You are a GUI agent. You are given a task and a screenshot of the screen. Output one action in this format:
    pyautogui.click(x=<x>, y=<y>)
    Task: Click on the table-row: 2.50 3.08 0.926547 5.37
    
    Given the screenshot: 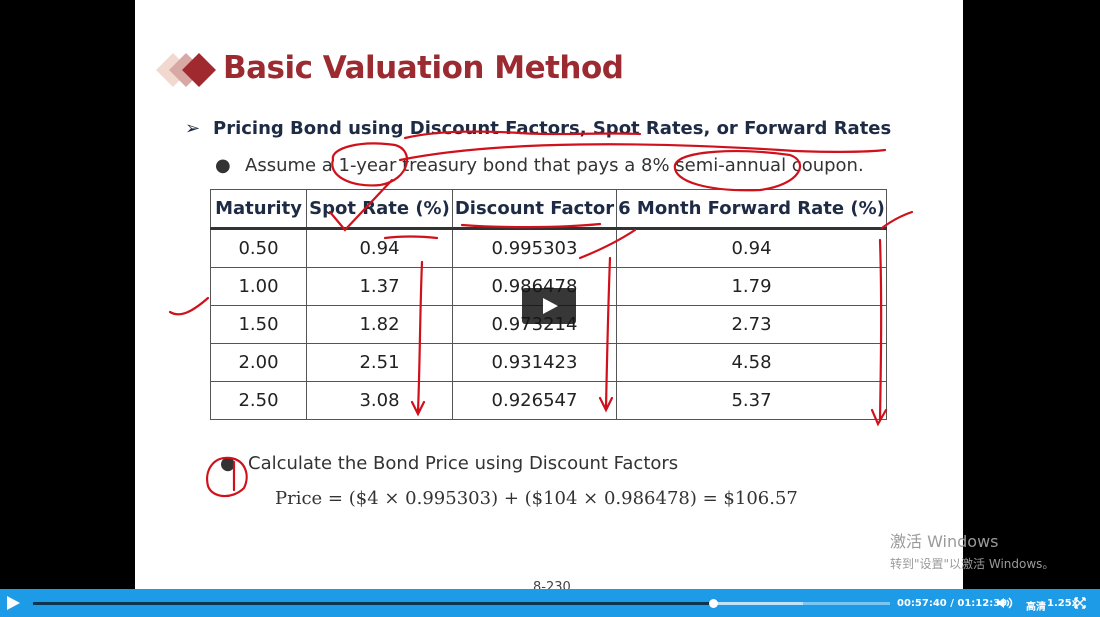 What is the action you would take?
    pyautogui.click(x=548, y=400)
    